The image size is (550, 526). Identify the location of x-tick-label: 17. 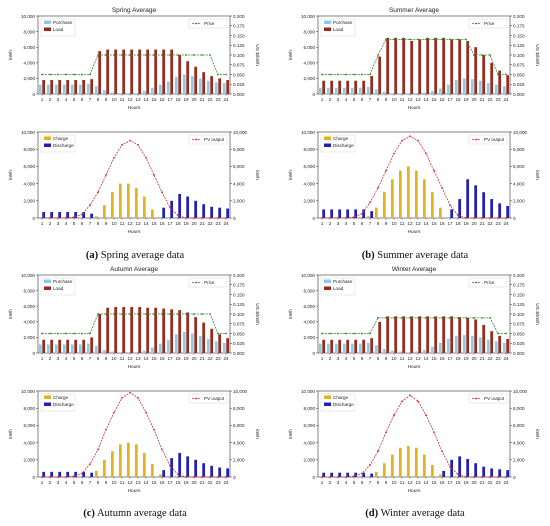
(450, 358).